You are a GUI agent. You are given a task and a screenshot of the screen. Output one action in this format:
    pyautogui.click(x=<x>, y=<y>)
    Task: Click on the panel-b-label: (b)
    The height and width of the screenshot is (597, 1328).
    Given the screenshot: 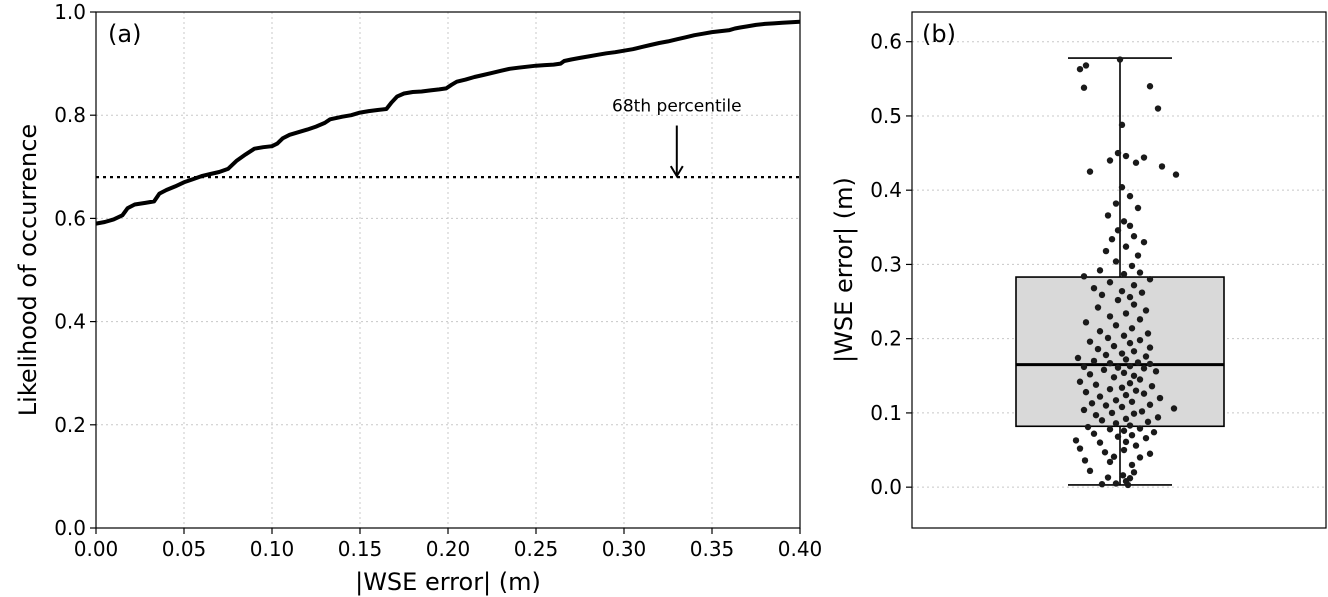 What is the action you would take?
    pyautogui.click(x=939, y=34)
    